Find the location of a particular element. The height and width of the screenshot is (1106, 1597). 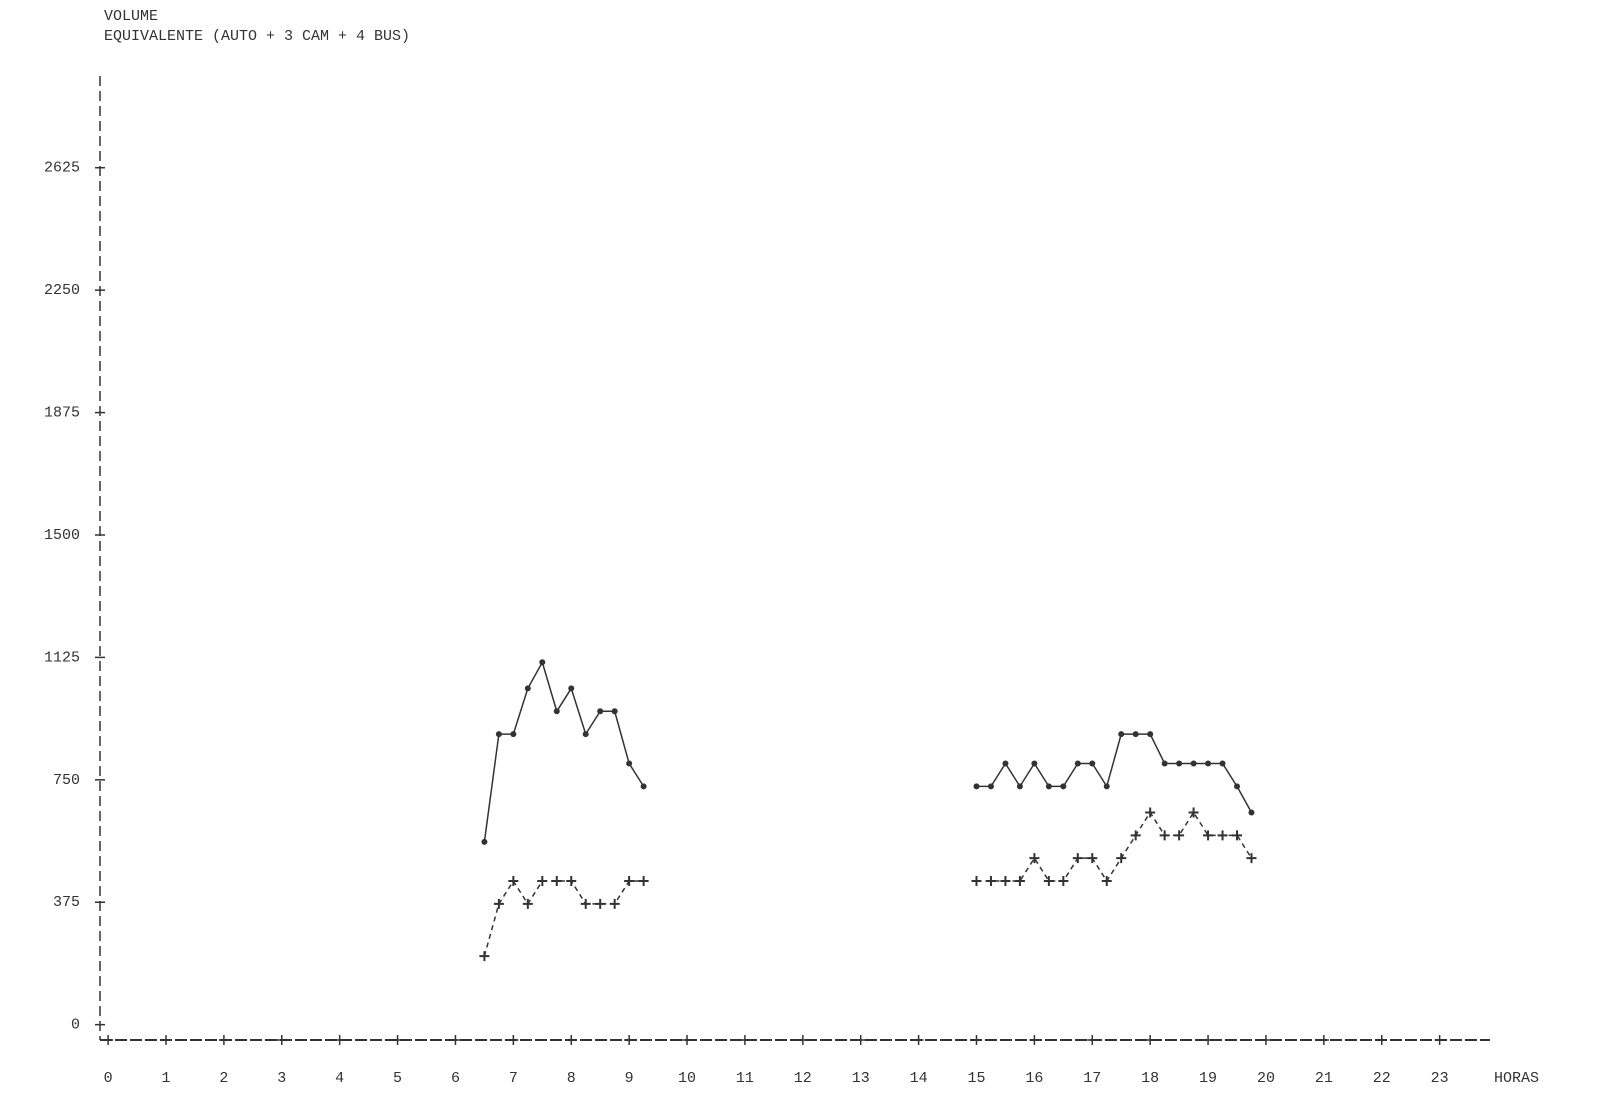

x-tick-label: 5 is located at coordinates (397, 1078).